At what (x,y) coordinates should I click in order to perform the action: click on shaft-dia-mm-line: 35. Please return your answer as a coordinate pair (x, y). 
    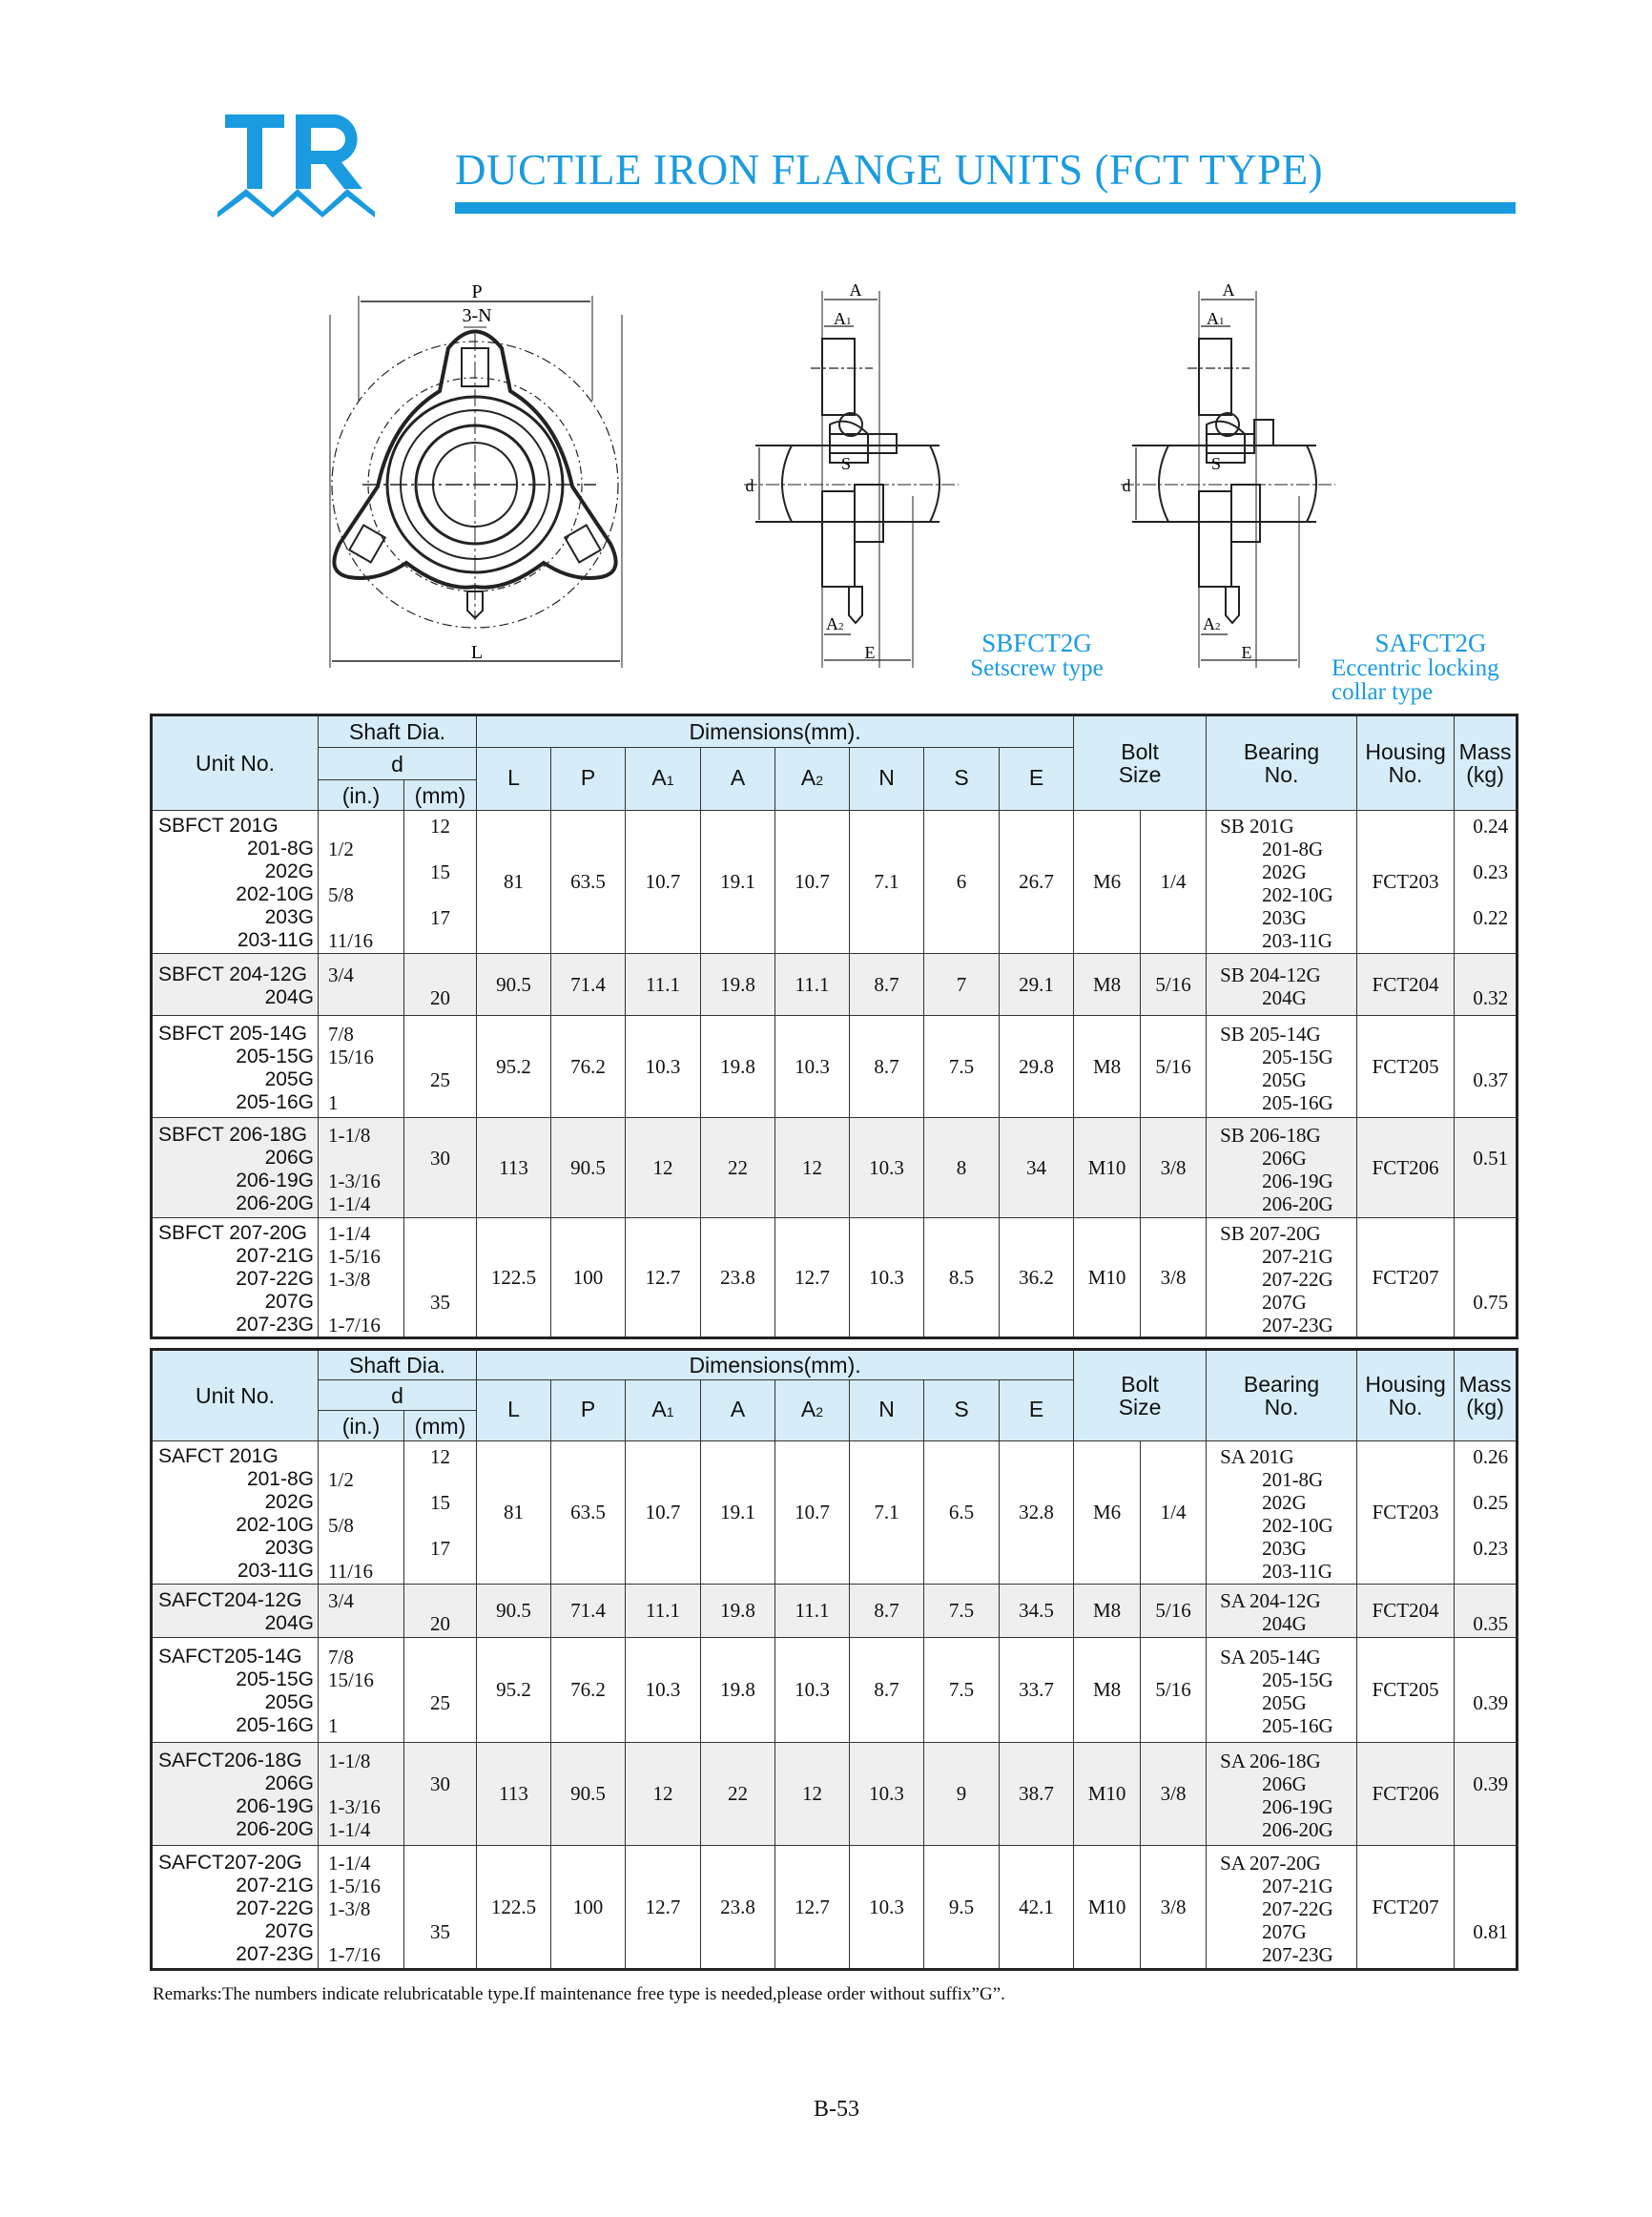
    Looking at the image, I should click on (440, 1931).